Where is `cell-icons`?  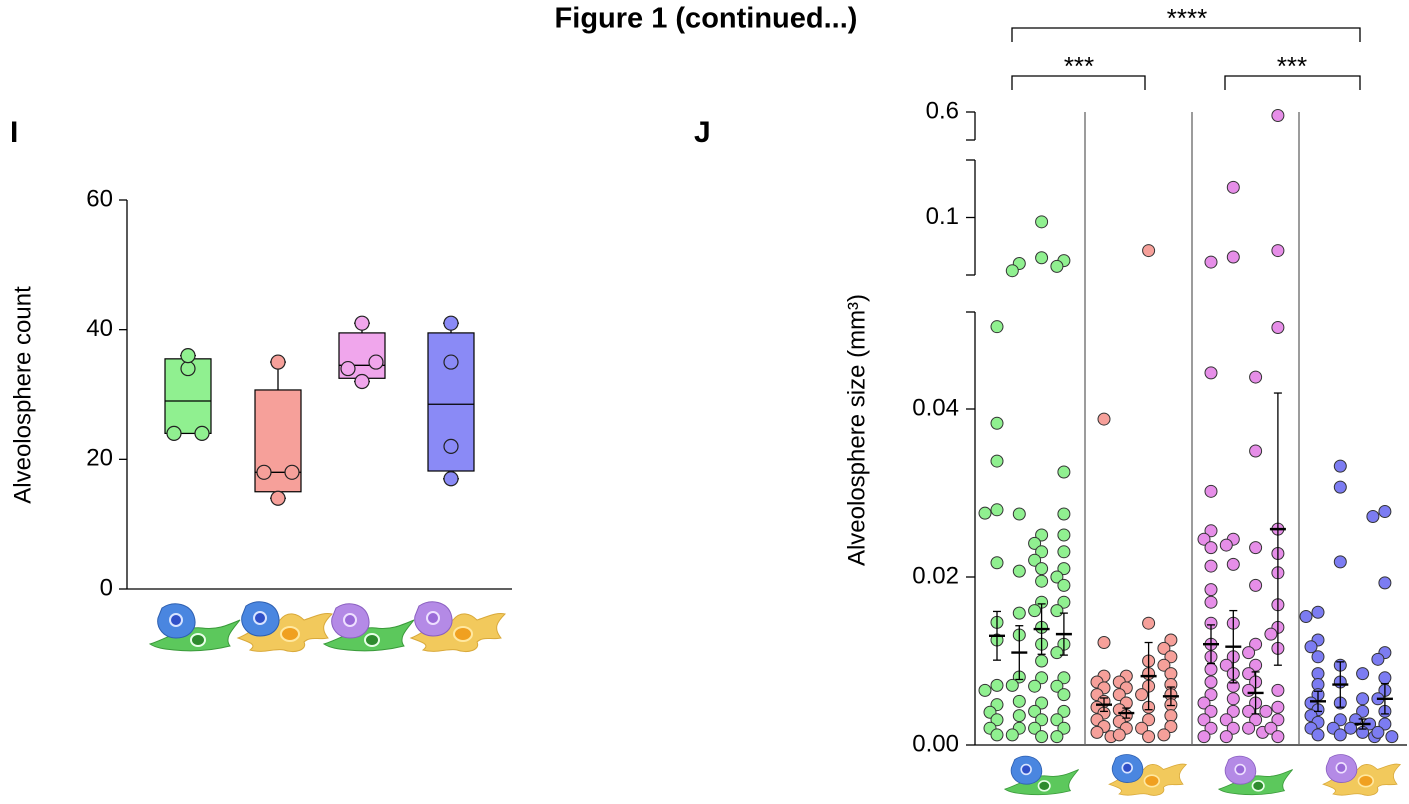 cell-icons is located at coordinates (1202, 775).